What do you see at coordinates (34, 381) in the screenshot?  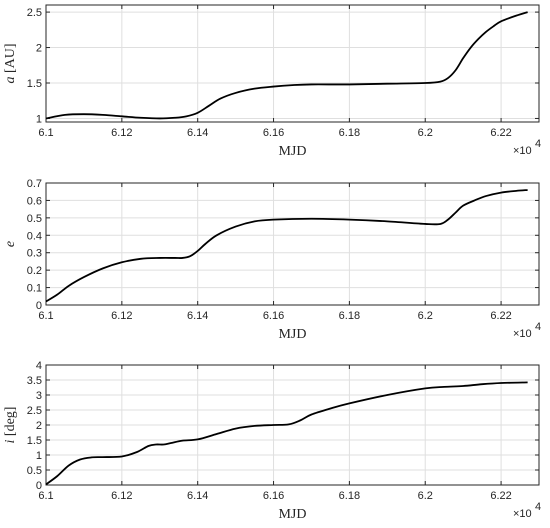 I see `y-tick-label: 3.5` at bounding box center [34, 381].